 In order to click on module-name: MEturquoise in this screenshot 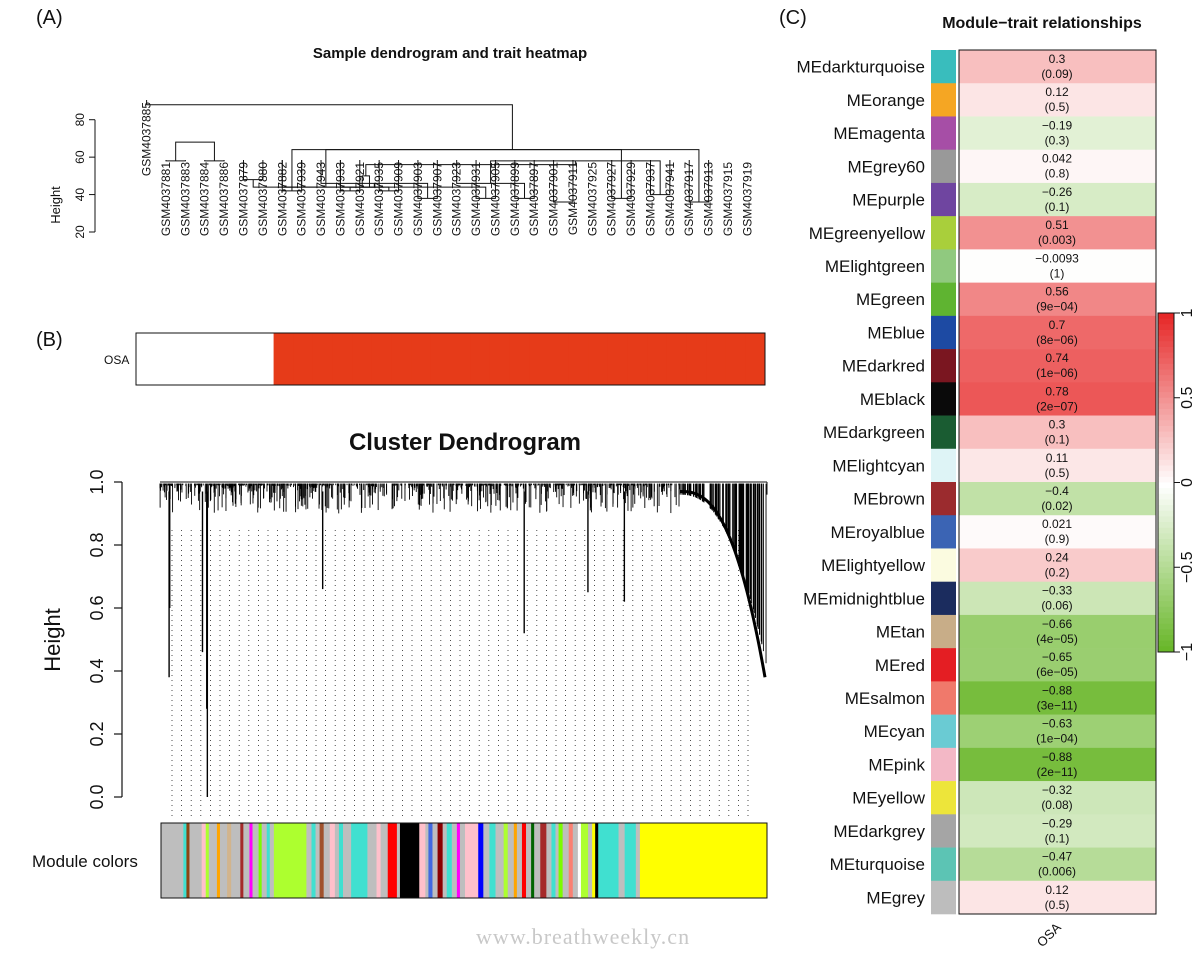, I will do `click(877, 864)`.